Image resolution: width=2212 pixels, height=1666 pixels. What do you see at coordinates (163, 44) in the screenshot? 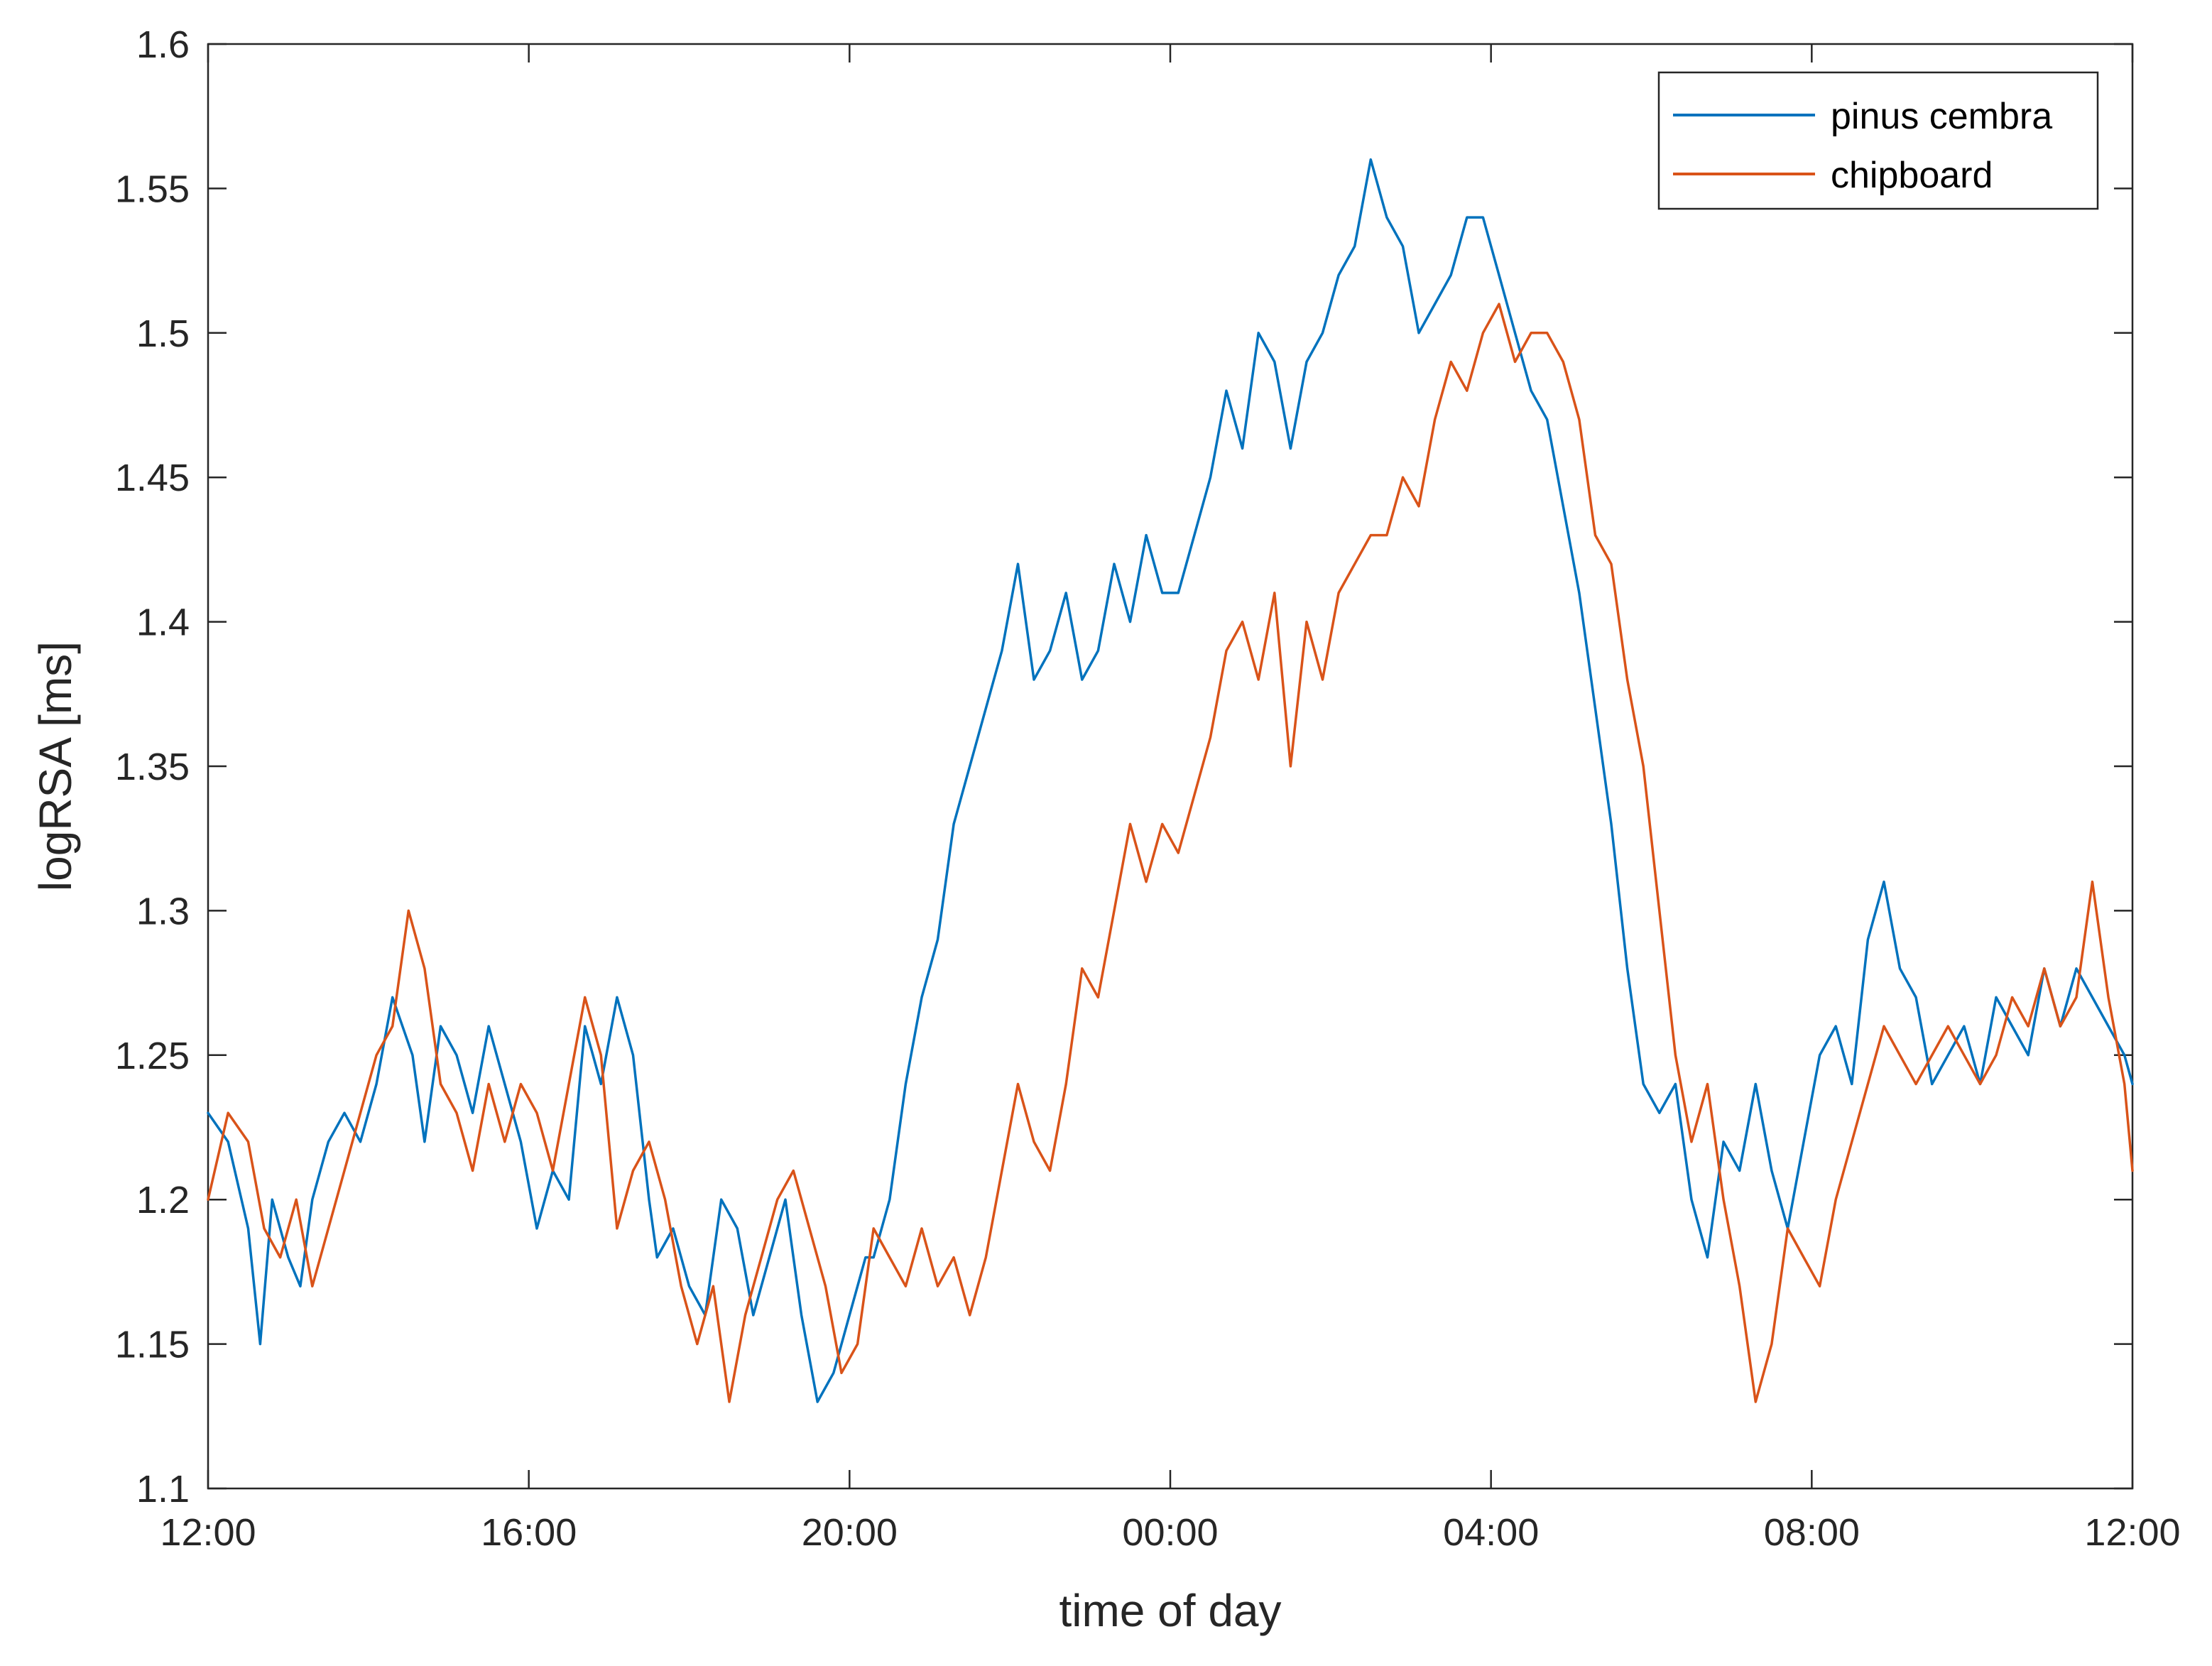
I see `y-tick-label: 1.6` at bounding box center [163, 44].